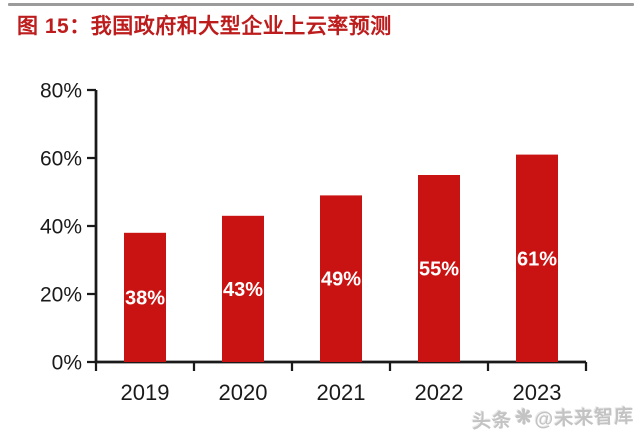  I want to click on bar-value-label: 43%, so click(243, 290).